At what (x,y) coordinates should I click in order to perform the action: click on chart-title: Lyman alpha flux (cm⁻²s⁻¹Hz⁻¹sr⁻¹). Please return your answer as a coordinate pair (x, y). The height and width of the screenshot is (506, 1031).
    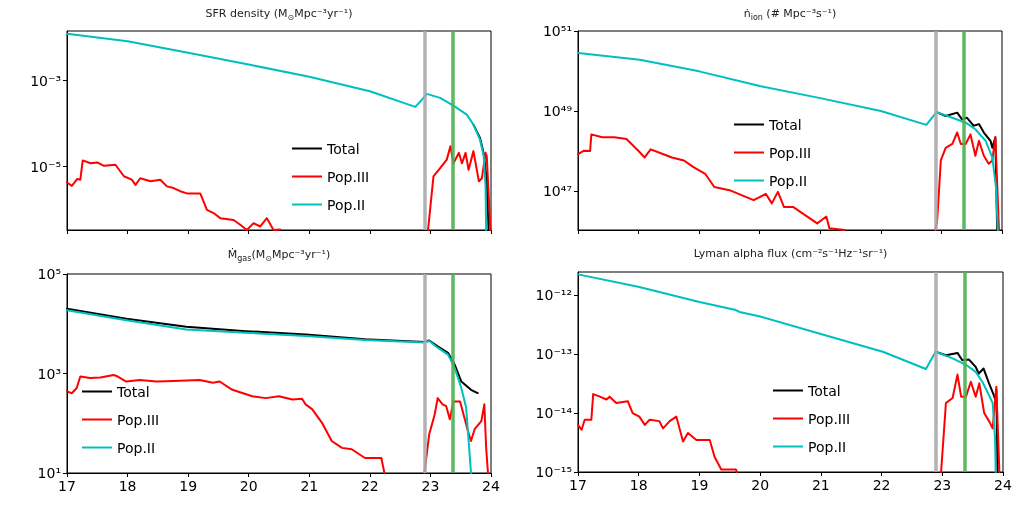
    Looking at the image, I should click on (790, 254).